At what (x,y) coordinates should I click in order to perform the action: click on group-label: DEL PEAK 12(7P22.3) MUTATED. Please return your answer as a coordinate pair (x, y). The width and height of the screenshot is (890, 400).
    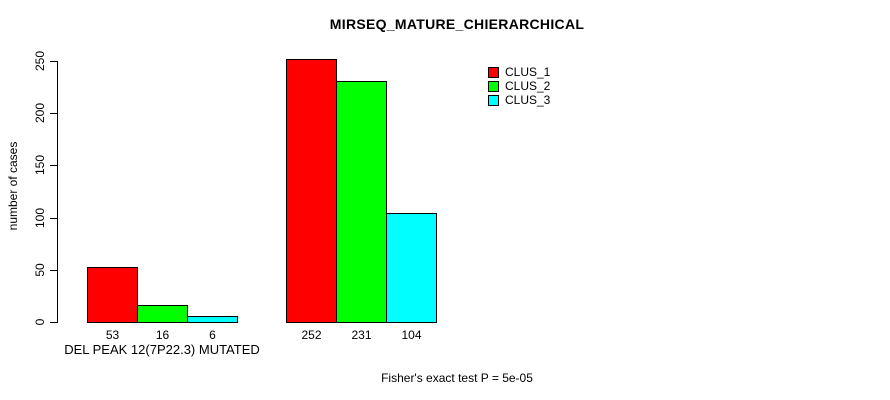
    Looking at the image, I should click on (162, 349).